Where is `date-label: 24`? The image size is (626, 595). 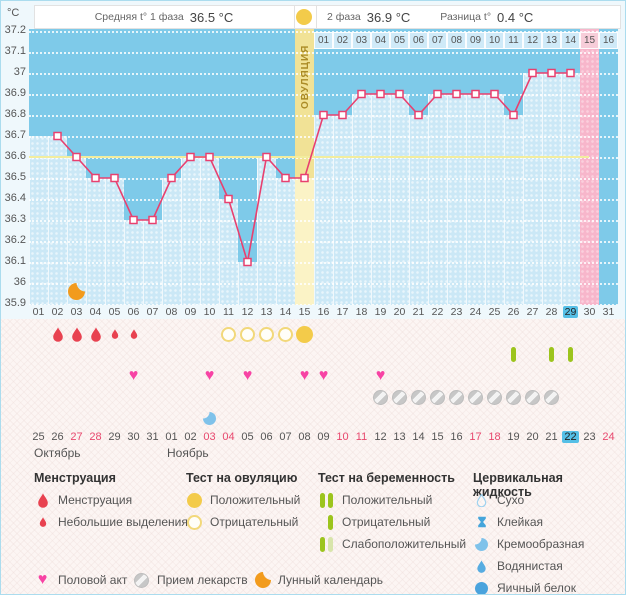 date-label: 24 is located at coordinates (608, 437).